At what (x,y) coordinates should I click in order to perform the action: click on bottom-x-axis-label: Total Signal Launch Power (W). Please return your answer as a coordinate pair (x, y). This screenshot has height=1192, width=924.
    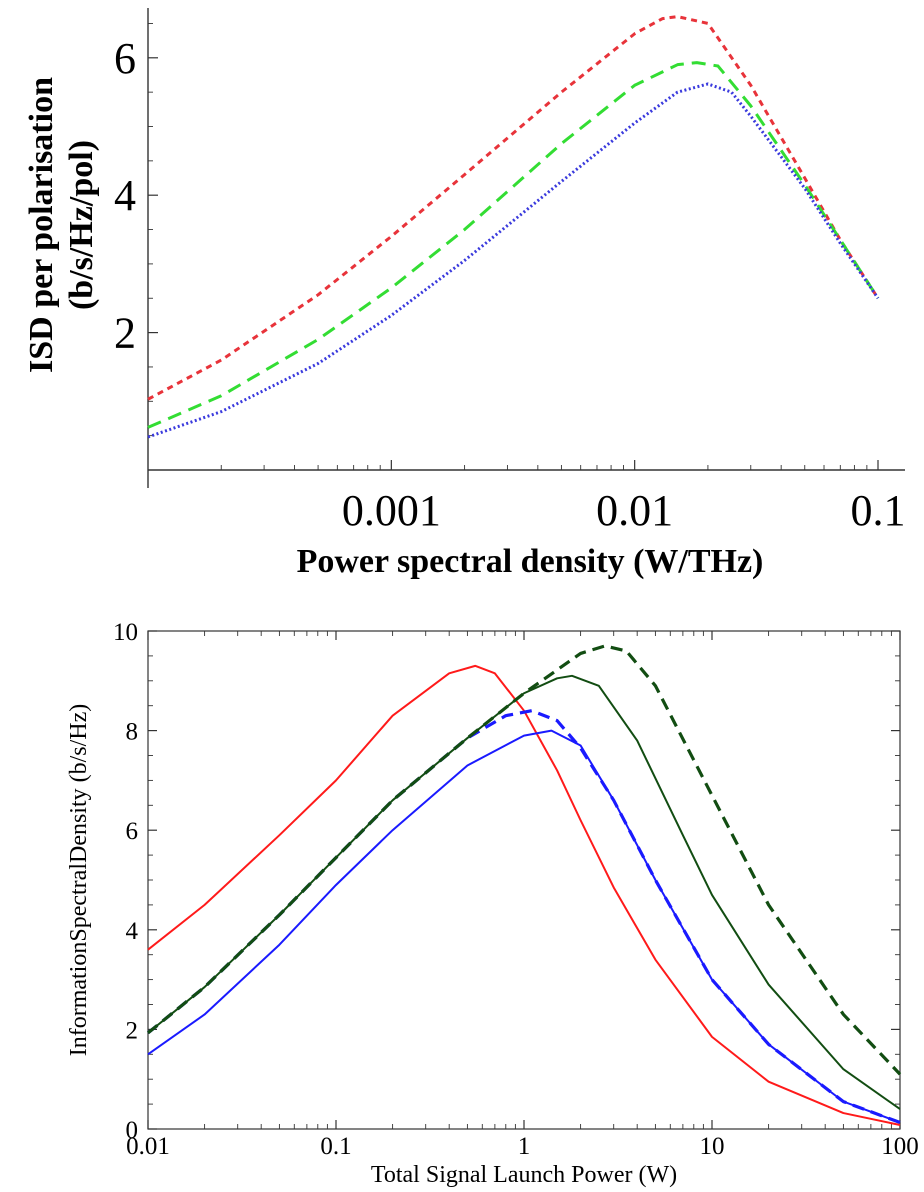
    Looking at the image, I should click on (524, 1175).